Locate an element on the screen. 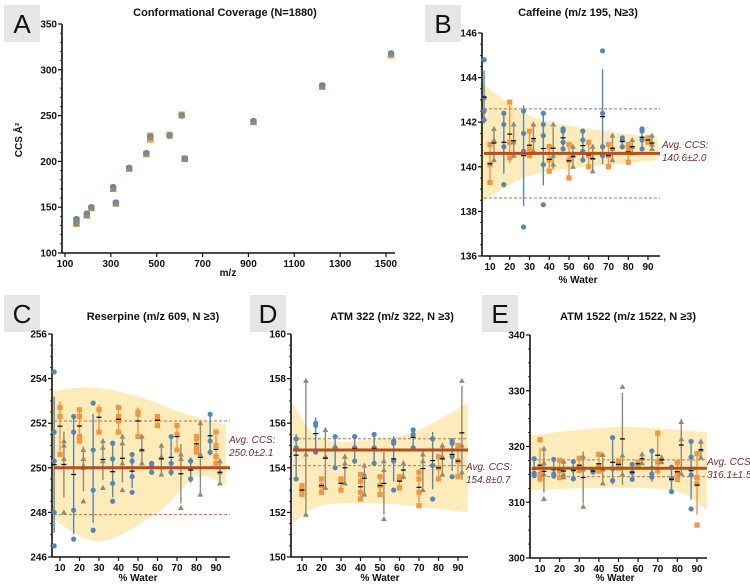  average-ccs-value: 140.6±2.0 is located at coordinates (684, 158).